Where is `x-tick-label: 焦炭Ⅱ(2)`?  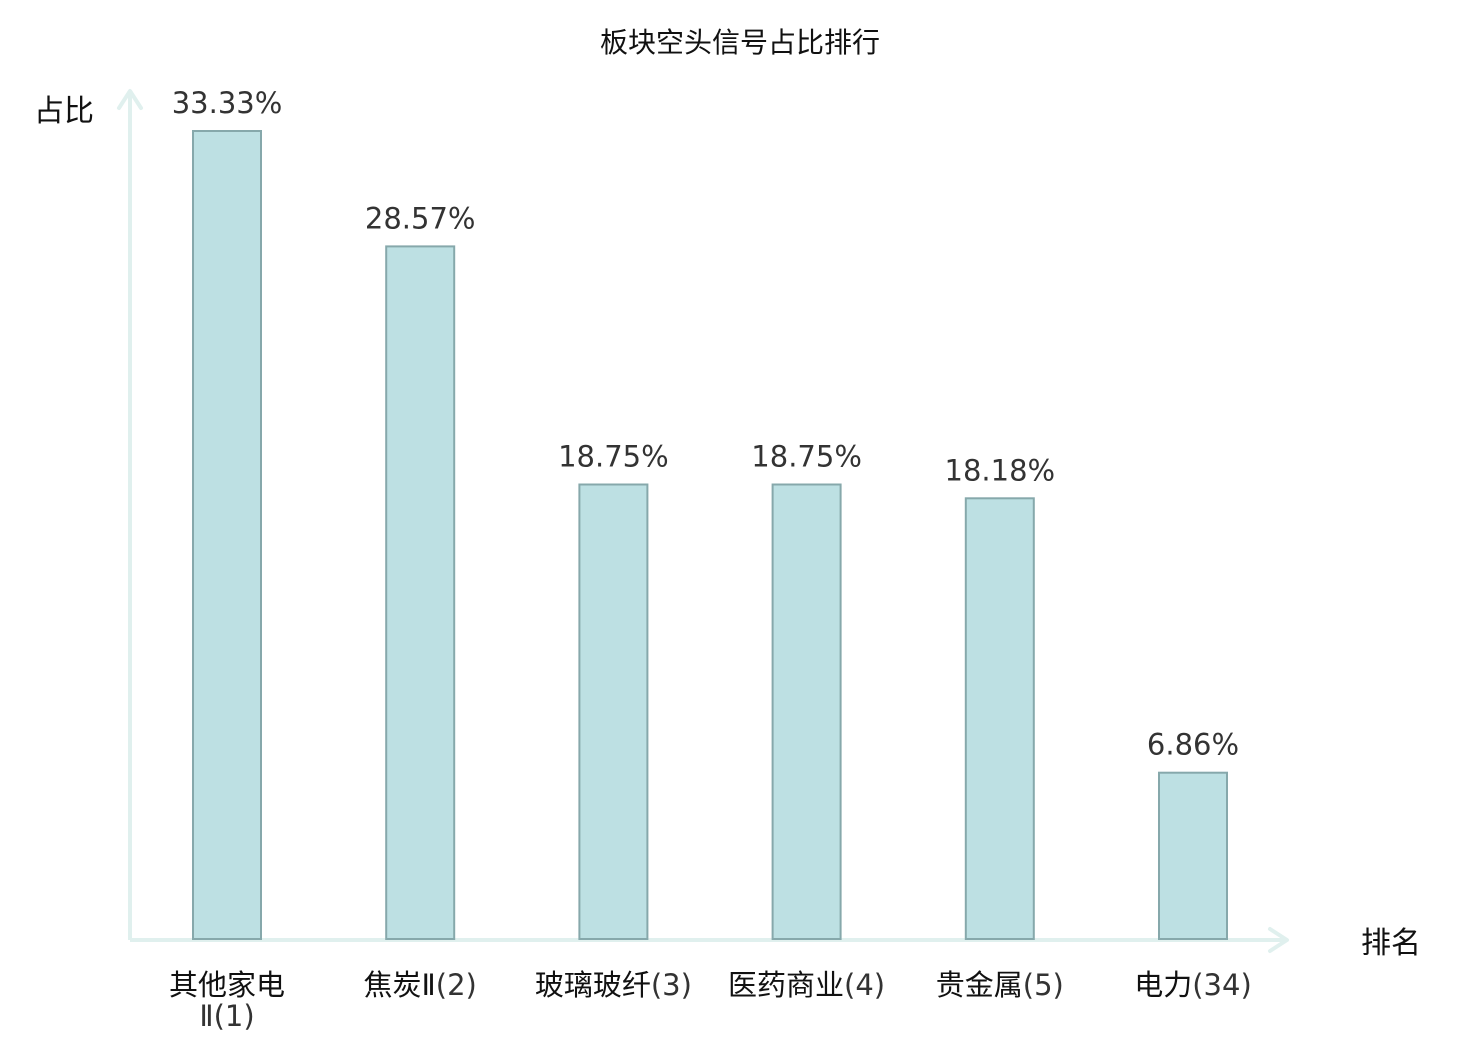 x-tick-label: 焦炭Ⅱ(2) is located at coordinates (420, 985).